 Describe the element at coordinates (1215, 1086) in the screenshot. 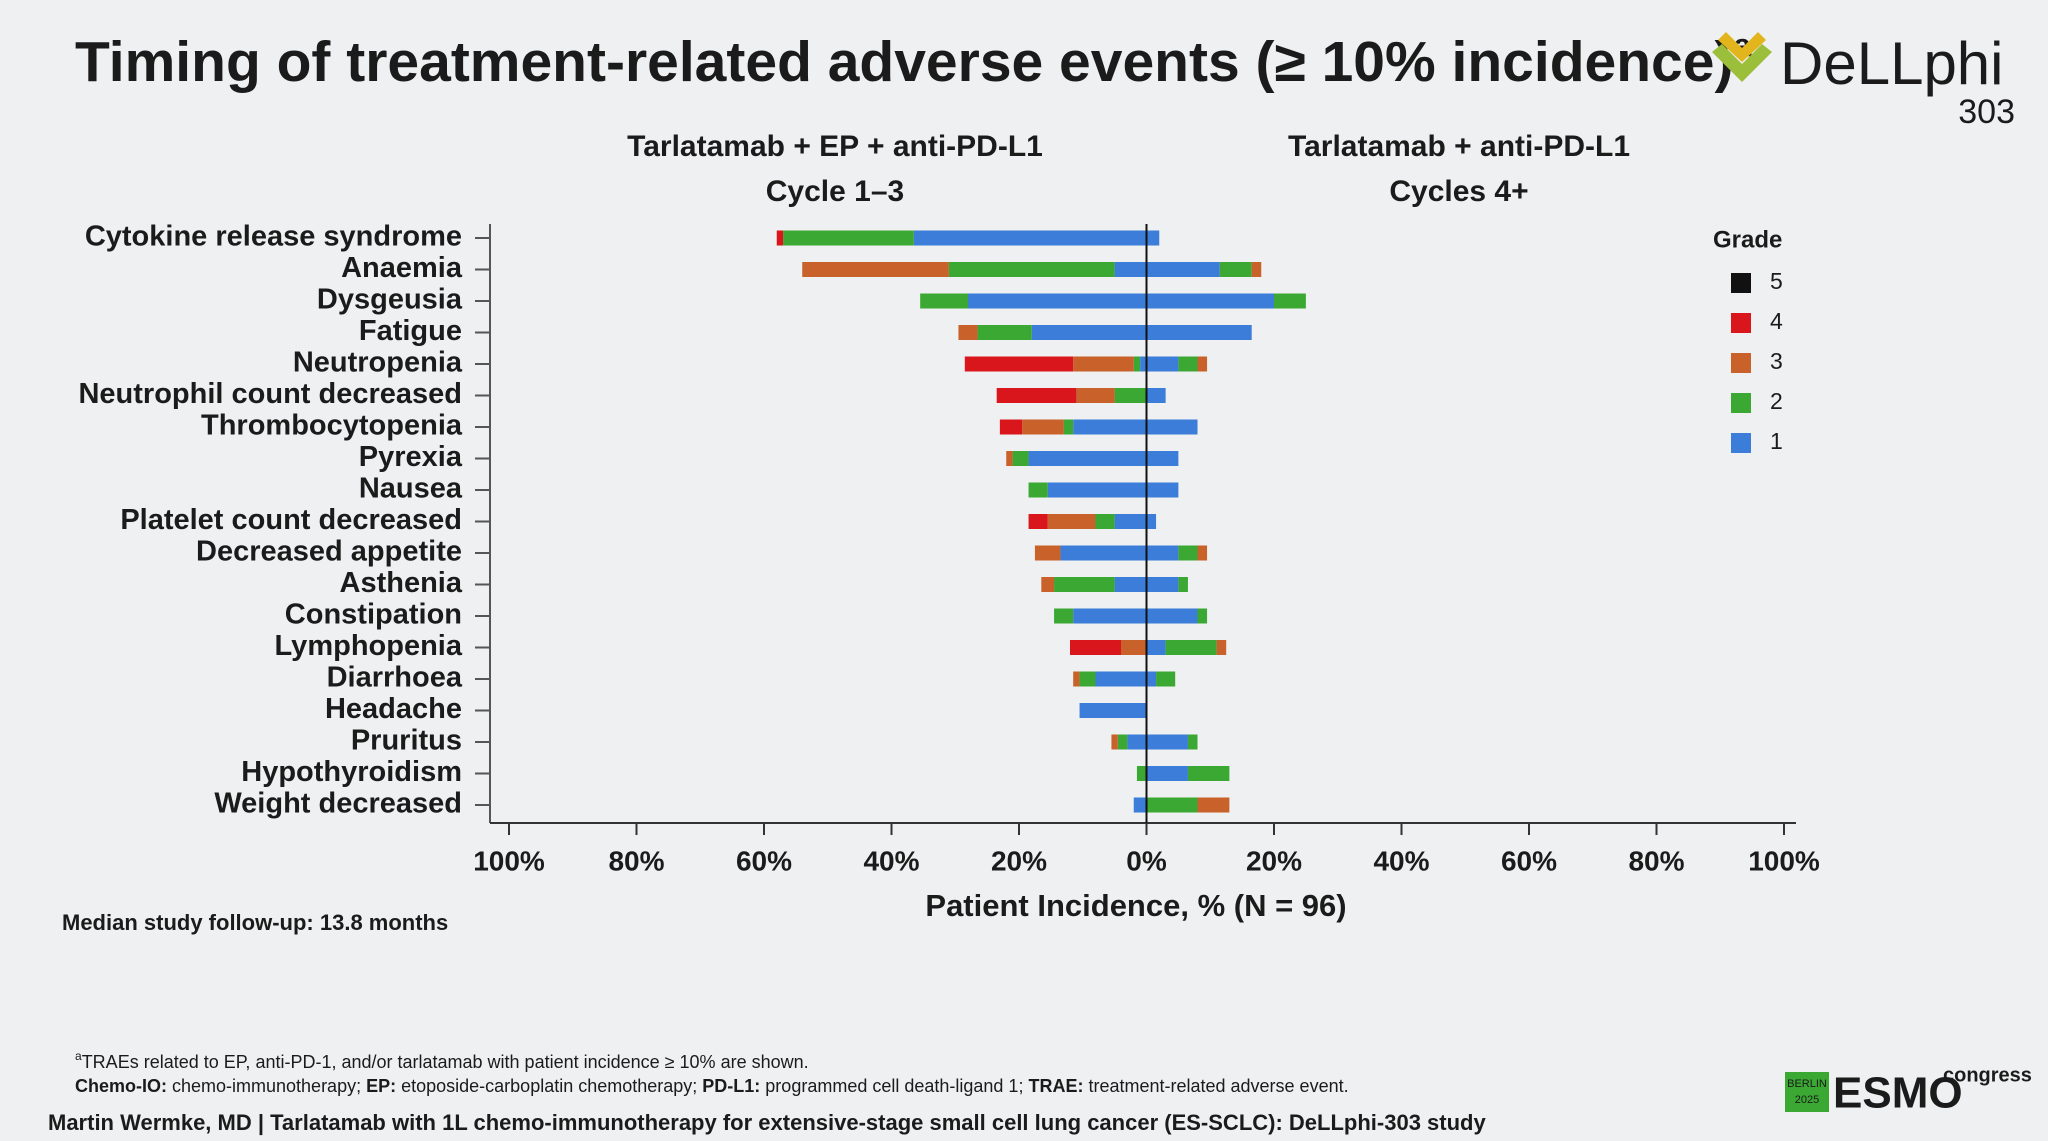

I see `abbr-text: treatment-related adverse event.` at that location.